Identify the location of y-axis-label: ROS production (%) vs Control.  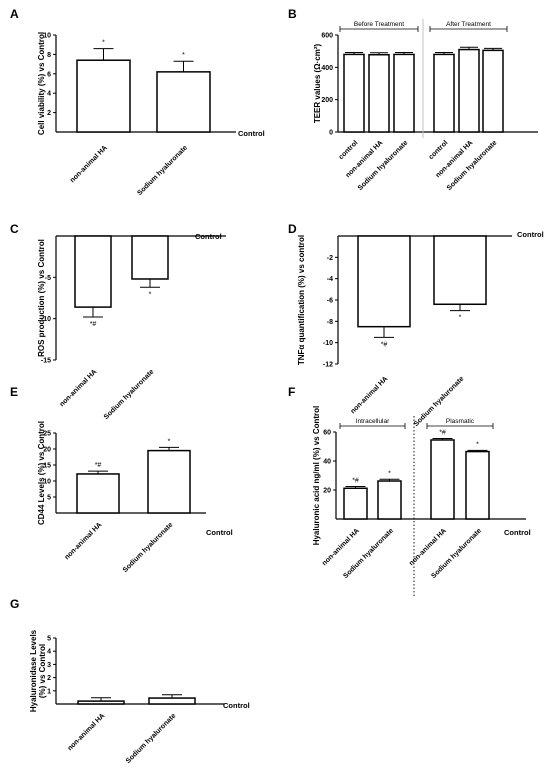
(41, 298).